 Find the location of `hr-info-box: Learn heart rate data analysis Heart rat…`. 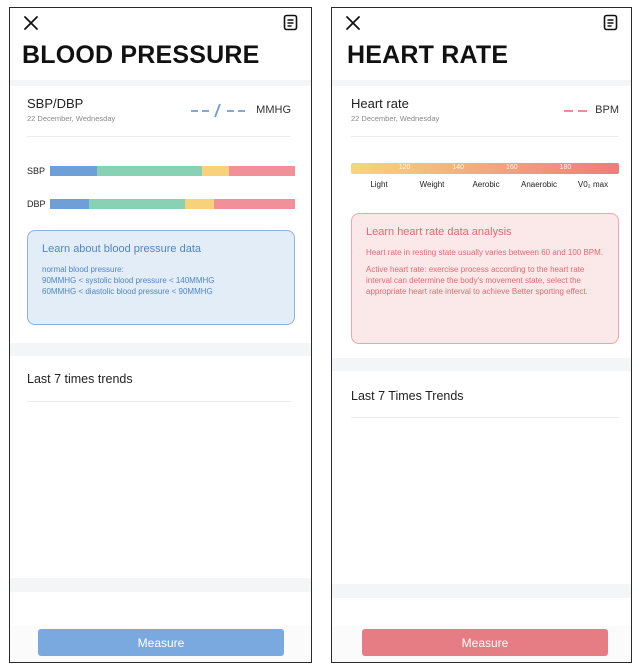

hr-info-box: Learn heart rate data analysis Heart rat… is located at coordinates (485, 278).